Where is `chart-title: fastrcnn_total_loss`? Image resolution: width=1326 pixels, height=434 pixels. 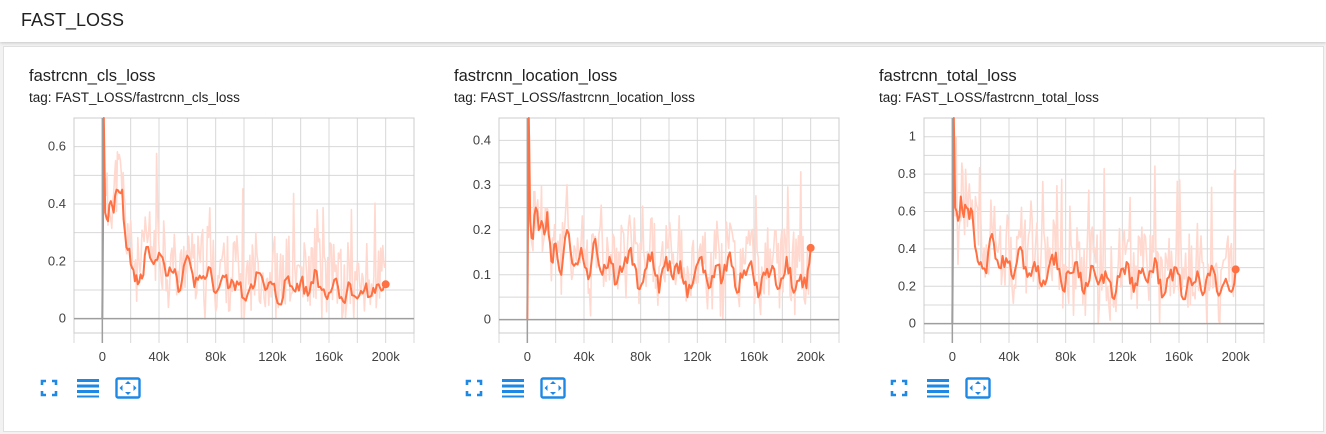
chart-title: fastrcnn_total_loss is located at coordinates (948, 76).